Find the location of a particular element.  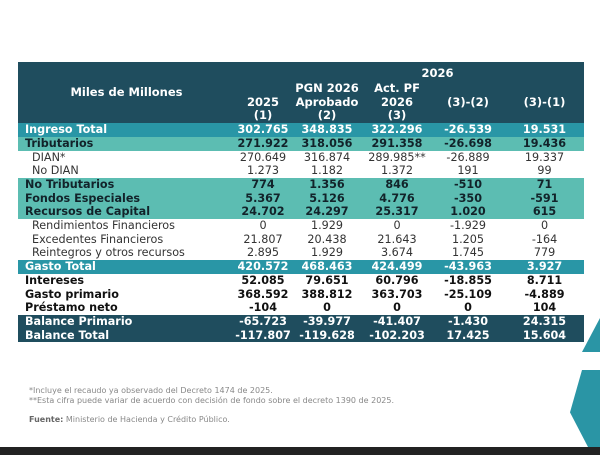

header-label: Miles de Millones is located at coordinates (126, 93).